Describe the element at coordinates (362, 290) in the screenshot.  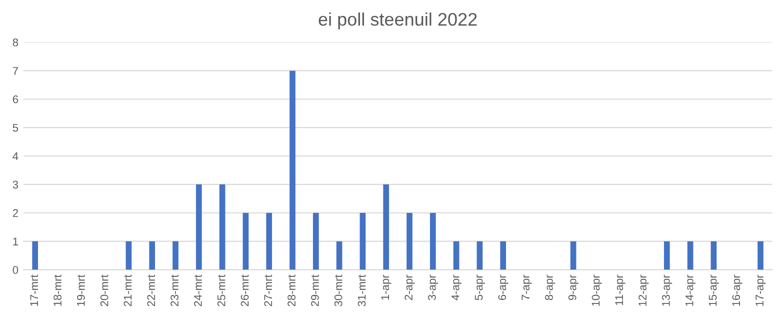
I see `x-tick-label: 31-mrt` at that location.